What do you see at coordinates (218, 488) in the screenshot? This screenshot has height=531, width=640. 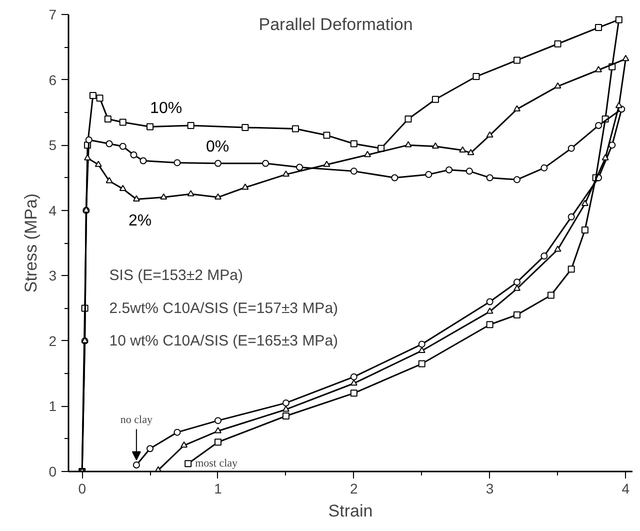 I see `x-tick-label: 1` at bounding box center [218, 488].